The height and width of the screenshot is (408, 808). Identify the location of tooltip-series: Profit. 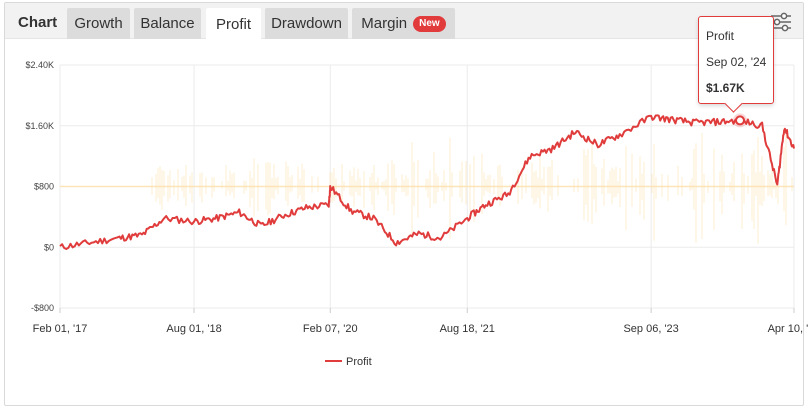
(720, 36).